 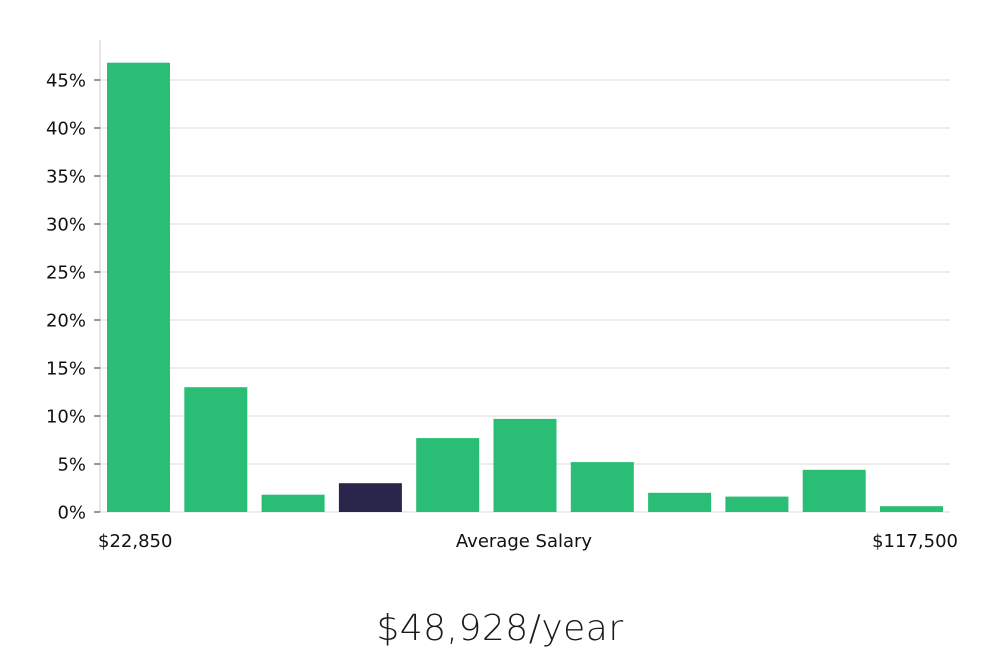 I want to click on y-tick-label: 25%, so click(x=66, y=273).